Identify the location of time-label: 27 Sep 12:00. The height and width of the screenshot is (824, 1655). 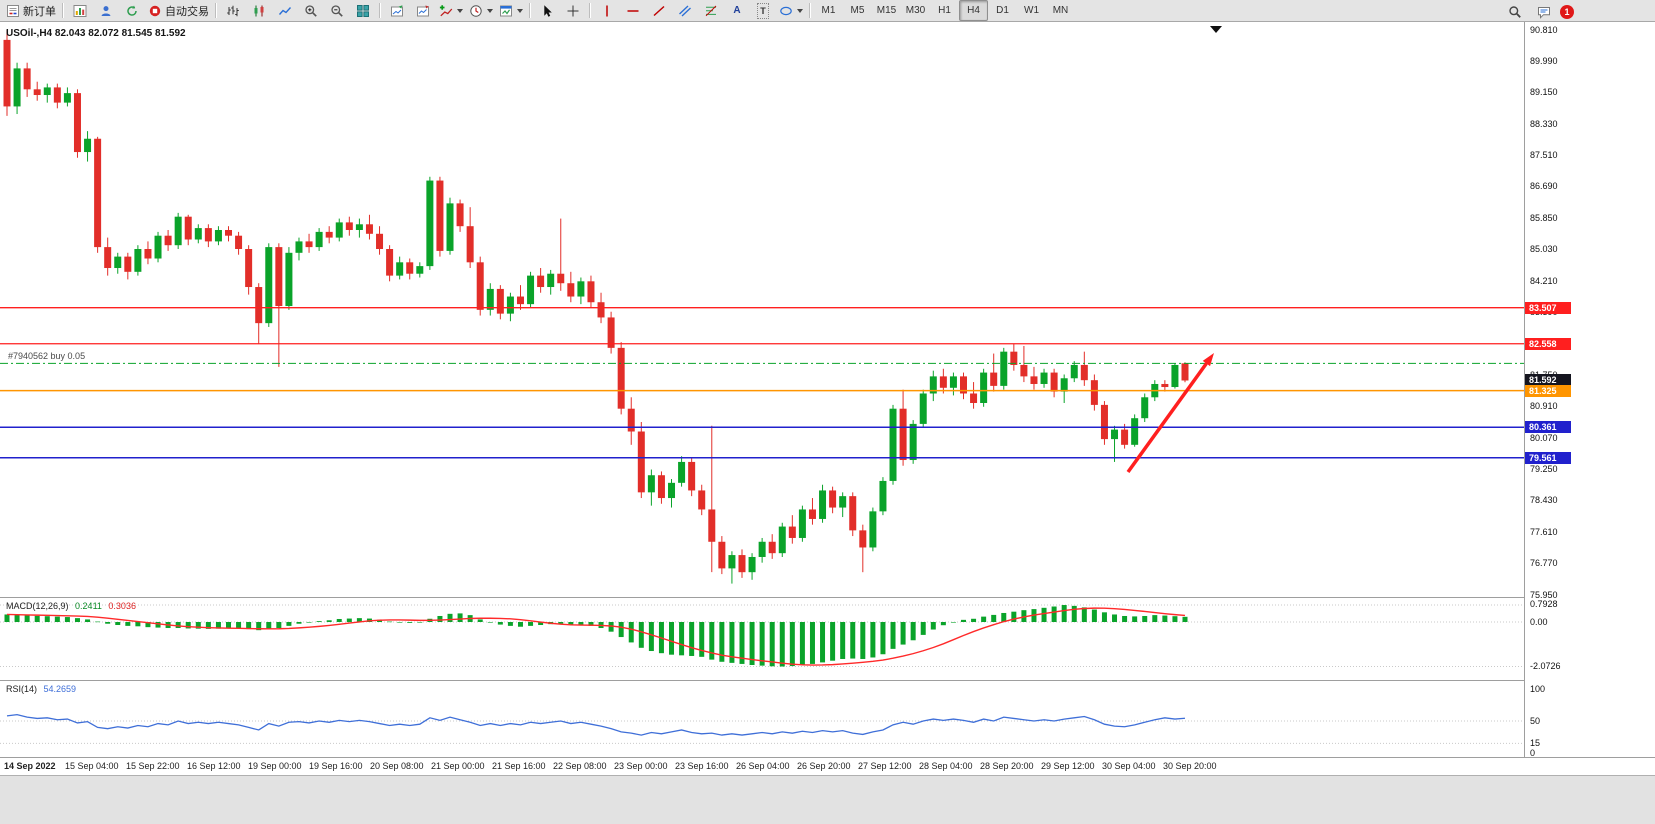
(885, 766).